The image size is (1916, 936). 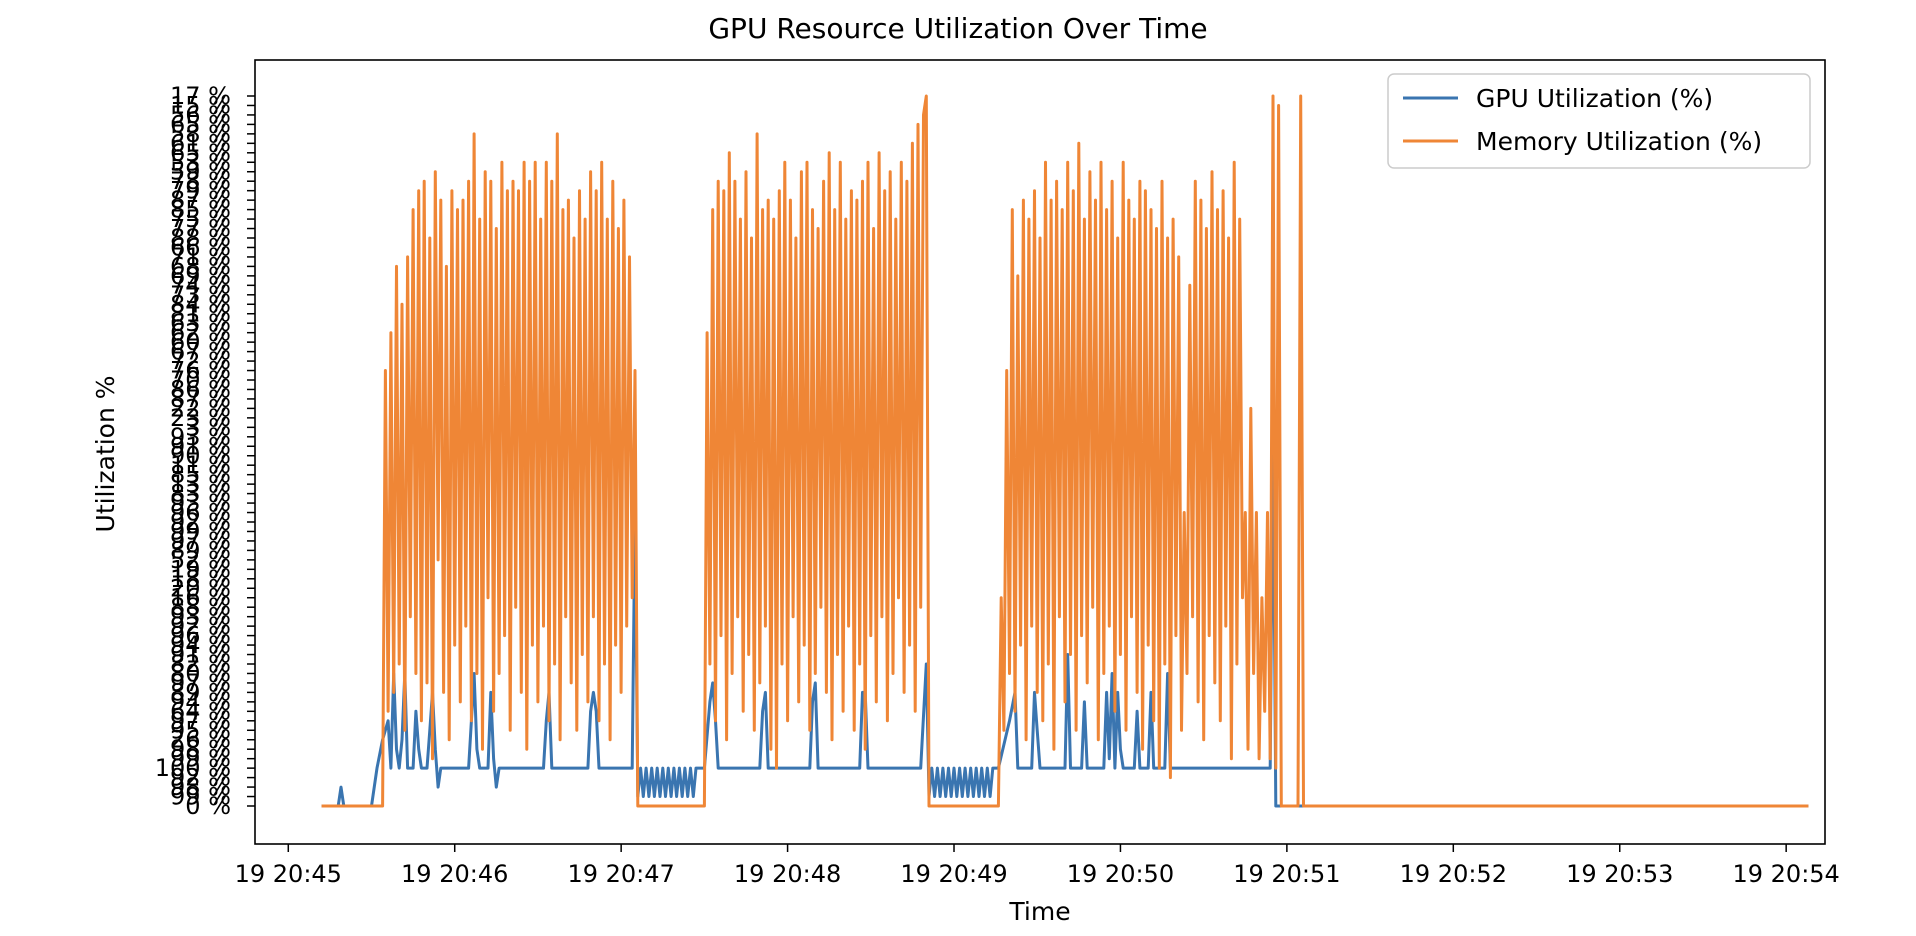 What do you see at coordinates (1453, 874) in the screenshot?
I see `x-tick-label: 19 20:52` at bounding box center [1453, 874].